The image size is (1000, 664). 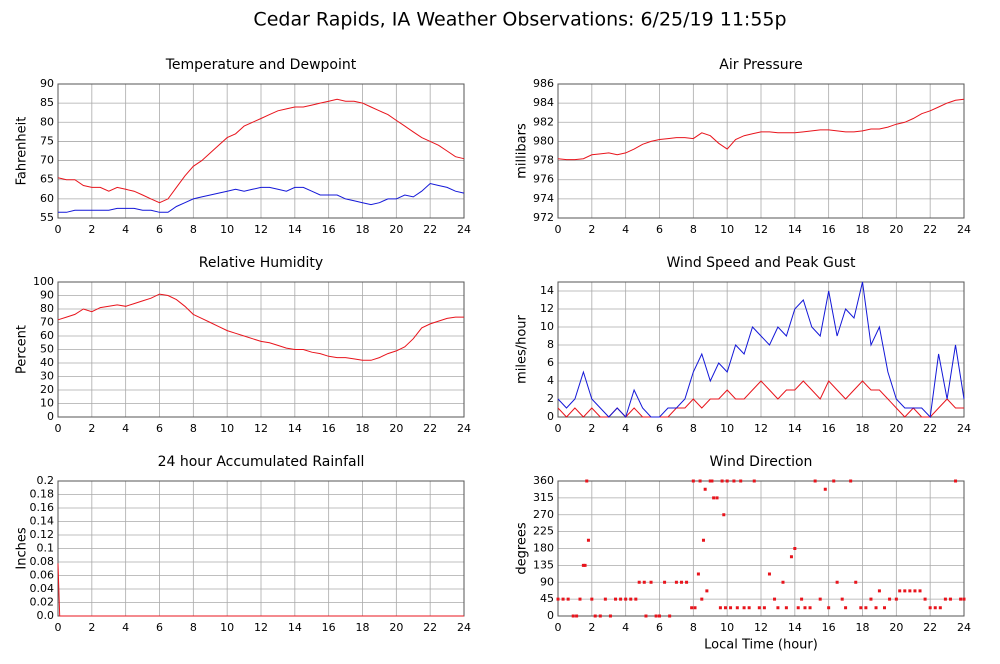 I want to click on y-tick-label: 984, so click(x=543, y=102).